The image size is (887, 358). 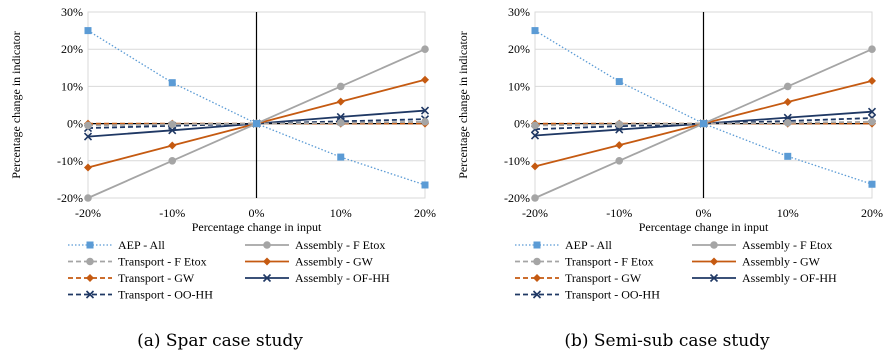 What do you see at coordinates (165, 295) in the screenshot?
I see `legend-label: Transport - OO-HH` at bounding box center [165, 295].